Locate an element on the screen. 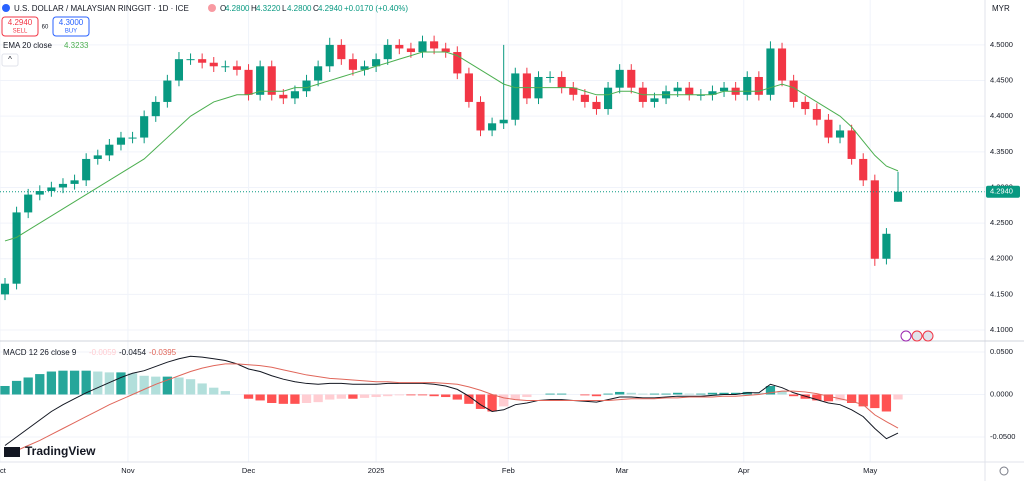  y-tick-label: 4.5000 is located at coordinates (1001, 44).